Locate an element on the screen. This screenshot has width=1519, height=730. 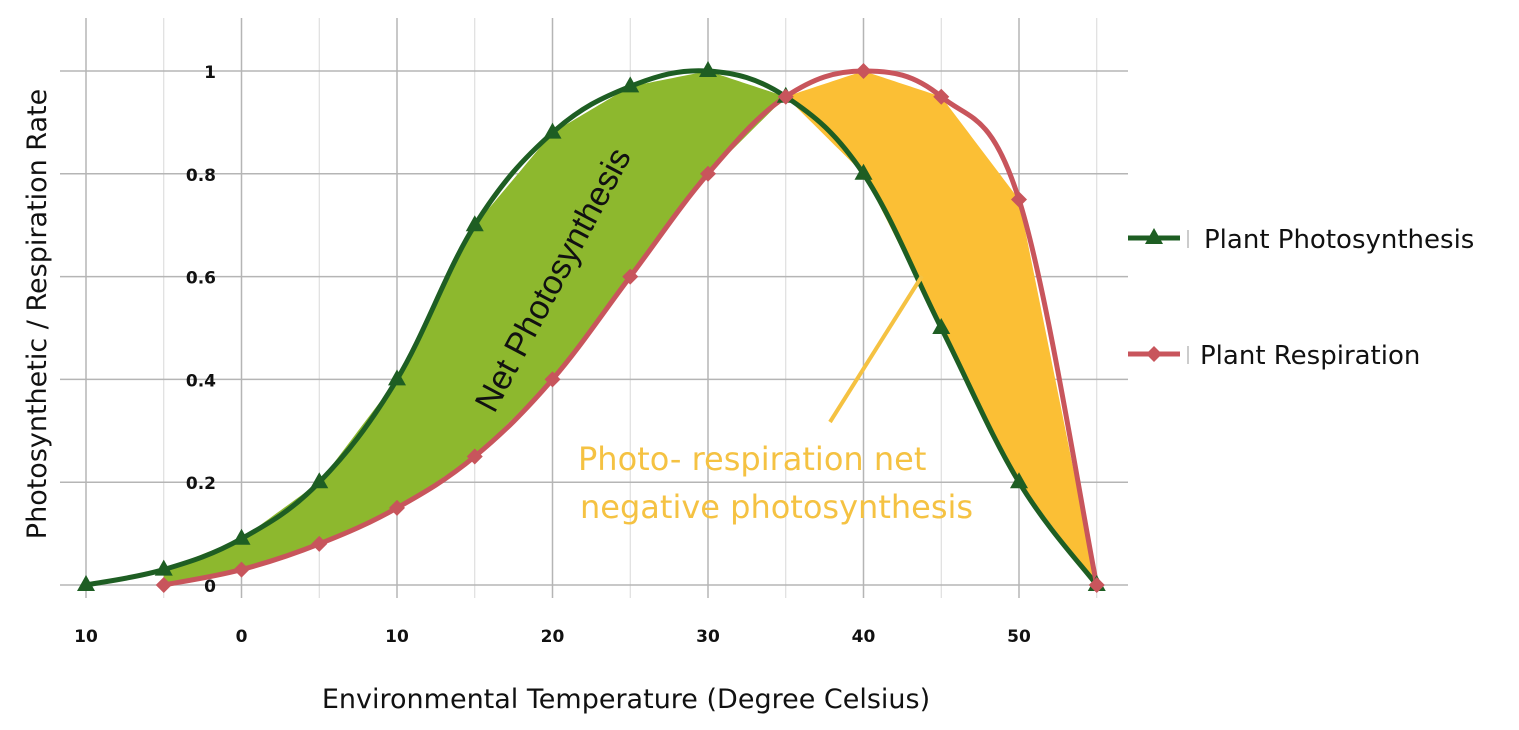
y-tick-label: 1 is located at coordinates (210, 73).